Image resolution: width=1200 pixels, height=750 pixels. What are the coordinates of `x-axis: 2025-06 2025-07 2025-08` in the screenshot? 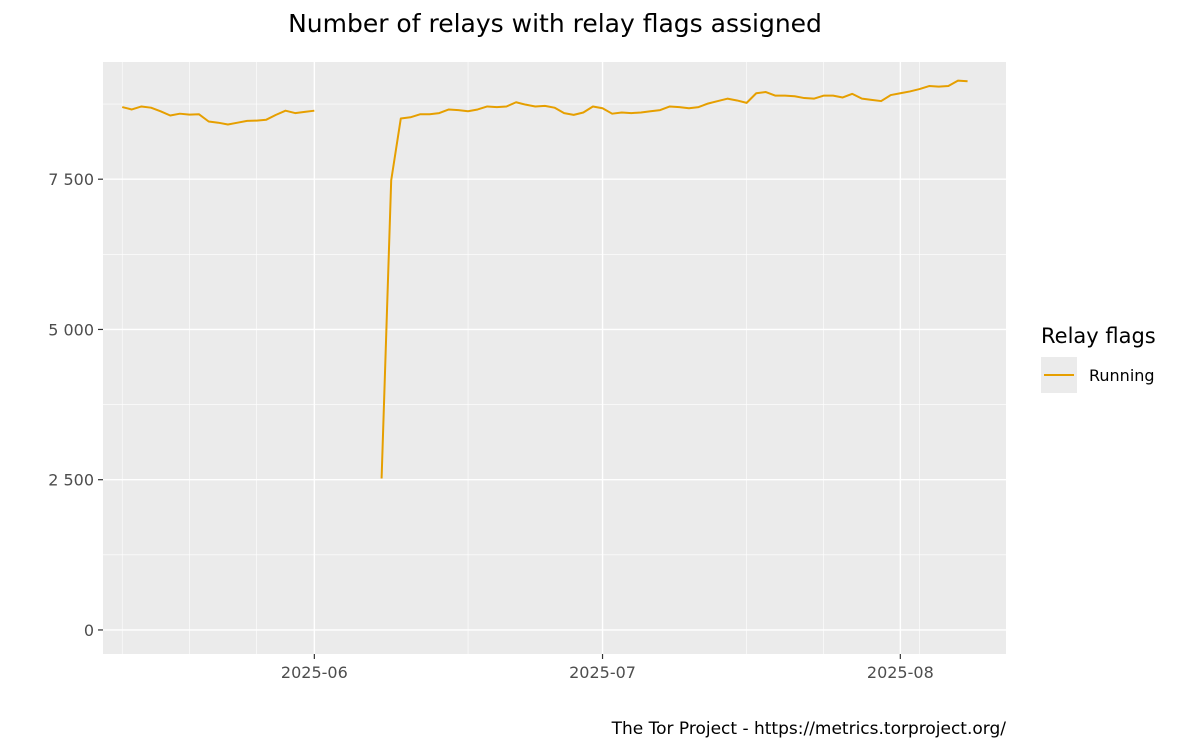 It's located at (607, 668).